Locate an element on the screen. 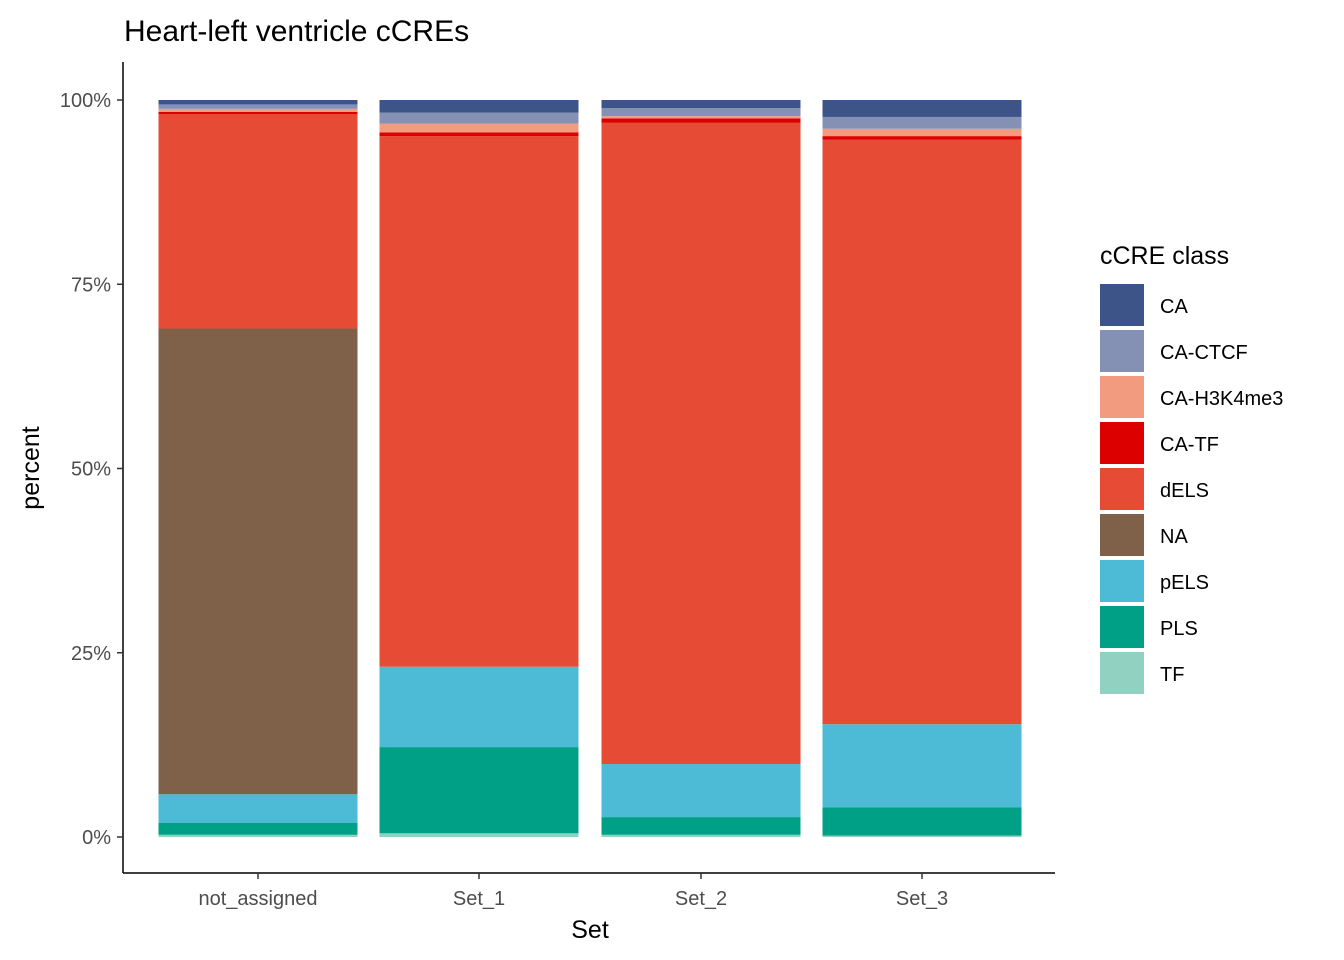 The image size is (1344, 960). legend-key-CA-CTCF is located at coordinates (1122, 351).